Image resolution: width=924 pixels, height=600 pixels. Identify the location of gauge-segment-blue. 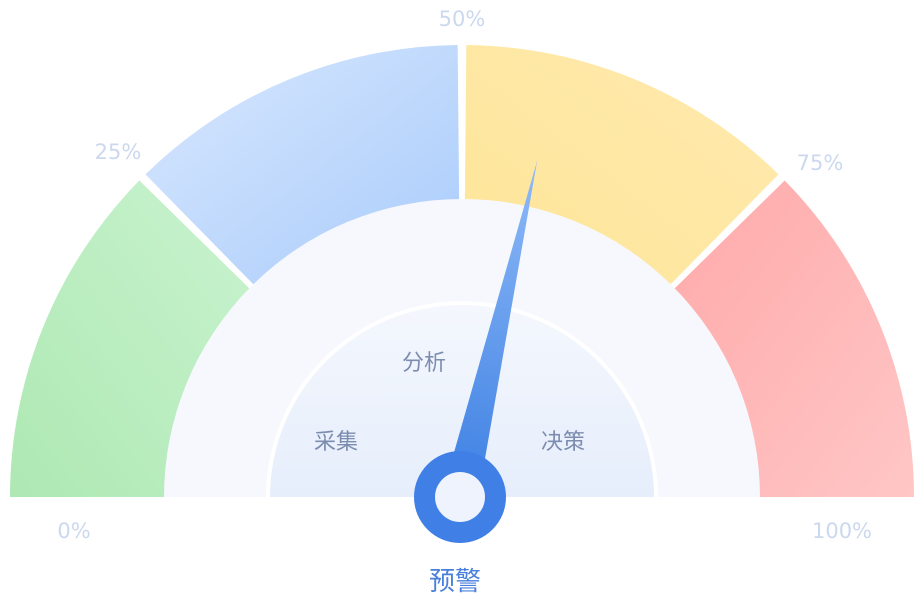
(302, 166).